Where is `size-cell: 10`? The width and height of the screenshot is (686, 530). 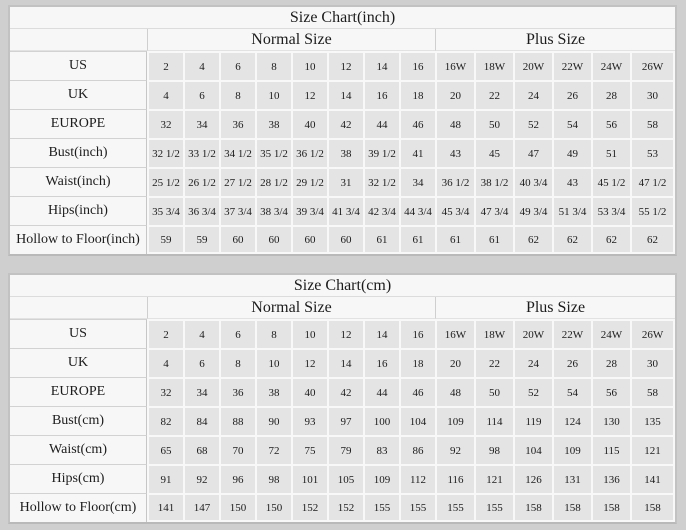 size-cell: 10 is located at coordinates (273, 94).